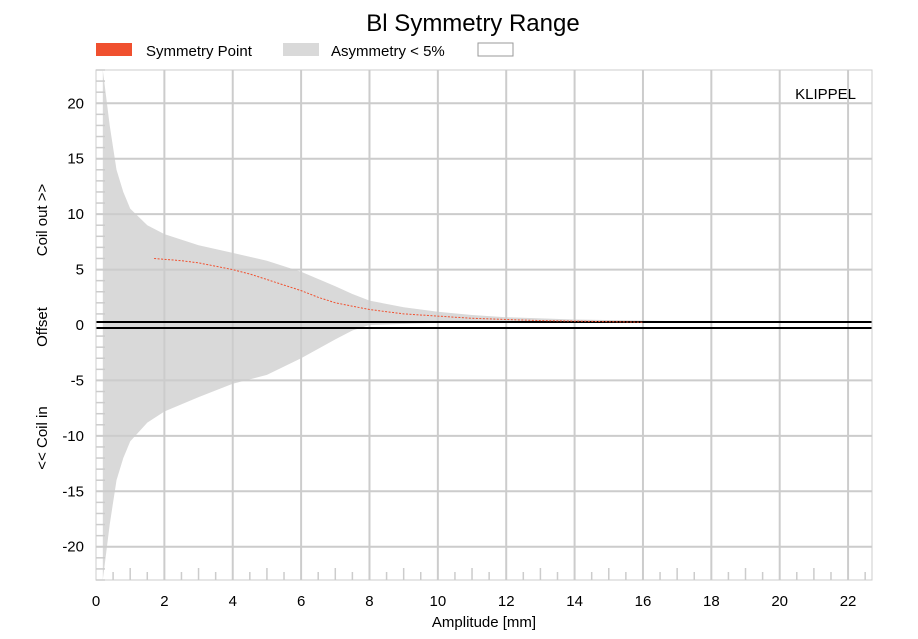  What do you see at coordinates (42, 437) in the screenshot?
I see `y-axis-label-coil-in: << Coil in` at bounding box center [42, 437].